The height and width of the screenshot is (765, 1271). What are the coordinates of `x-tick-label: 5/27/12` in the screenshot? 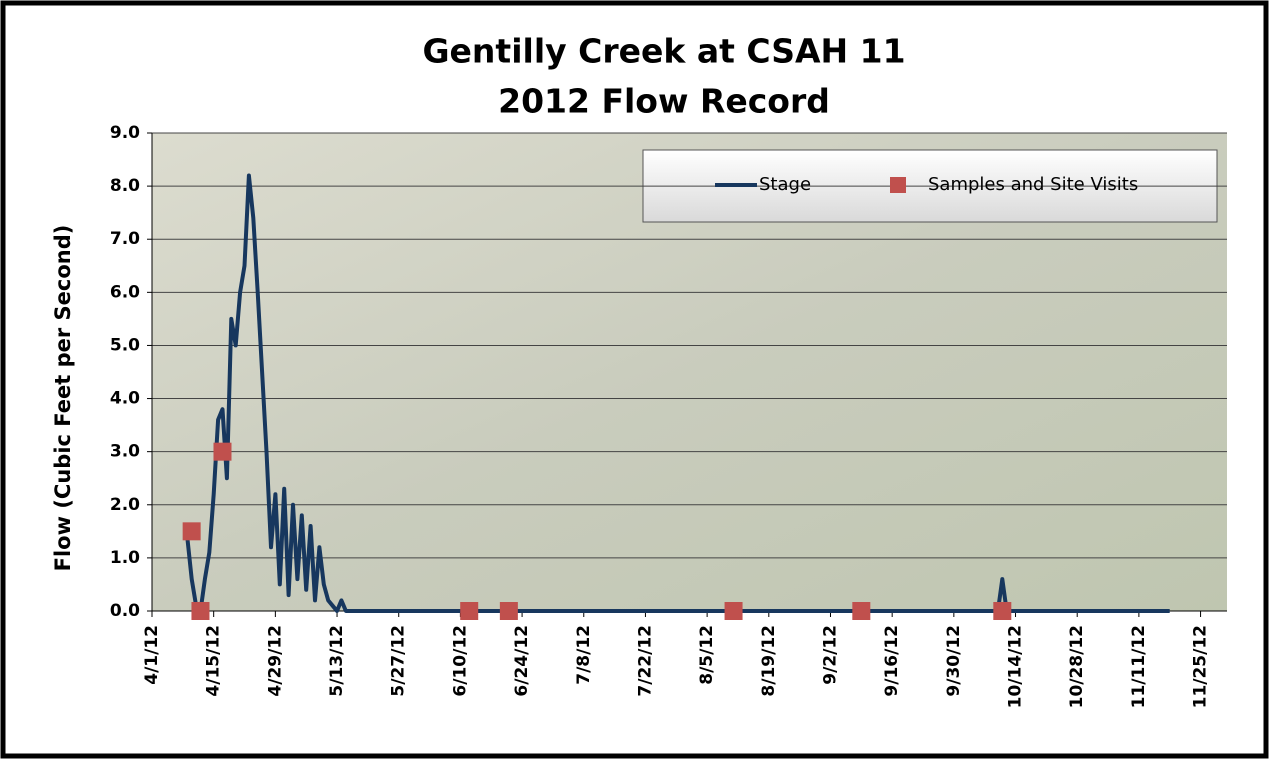 It's located at (399, 661).